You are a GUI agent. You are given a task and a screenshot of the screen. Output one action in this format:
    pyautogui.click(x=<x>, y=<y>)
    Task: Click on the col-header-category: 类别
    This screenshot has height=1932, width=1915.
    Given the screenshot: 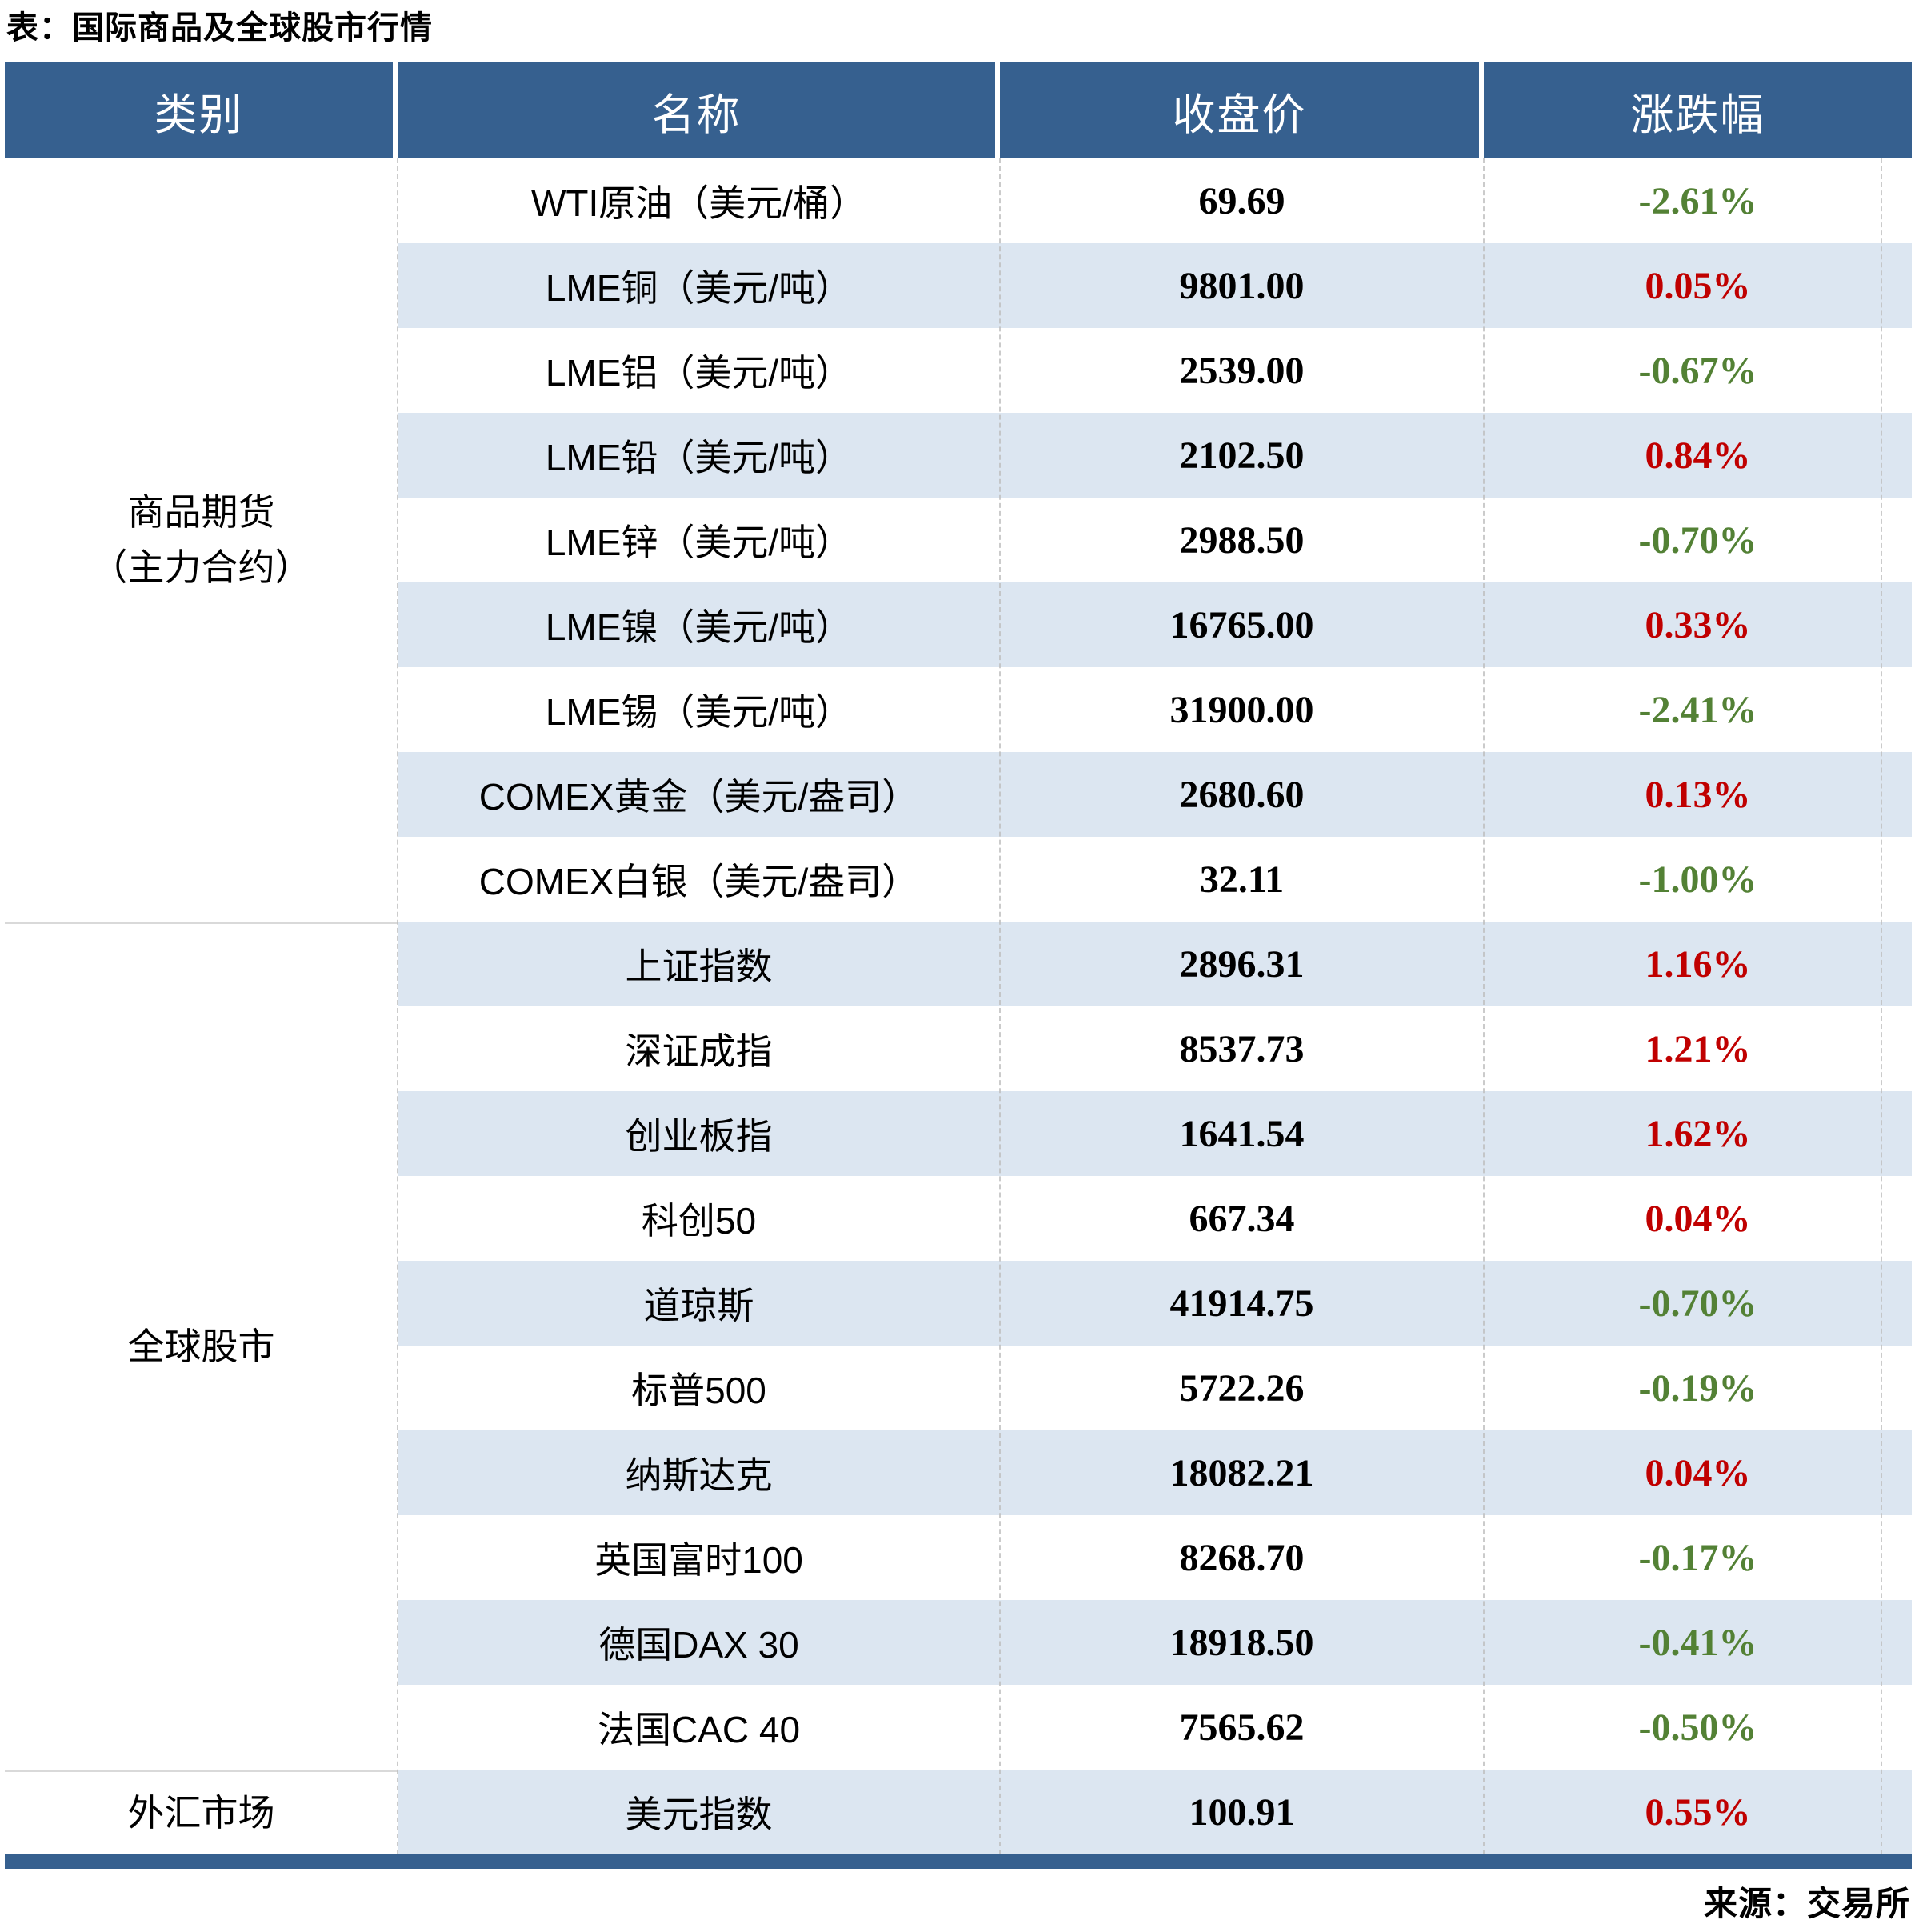 What is the action you would take?
    pyautogui.click(x=201, y=110)
    